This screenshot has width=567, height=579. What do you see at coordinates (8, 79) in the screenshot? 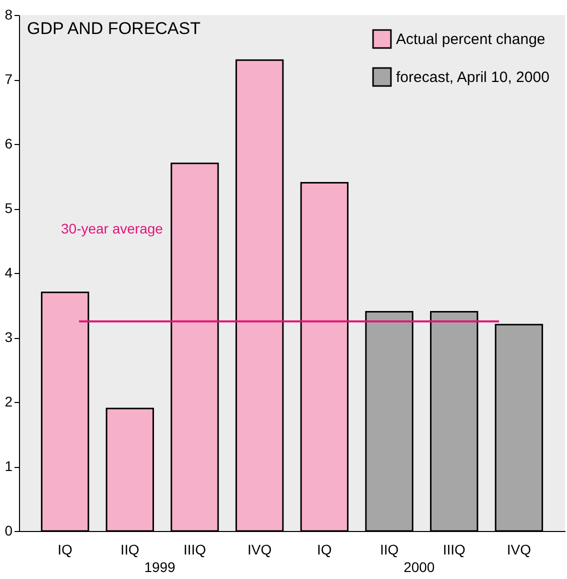
I see `y-tick-label: 7` at bounding box center [8, 79].